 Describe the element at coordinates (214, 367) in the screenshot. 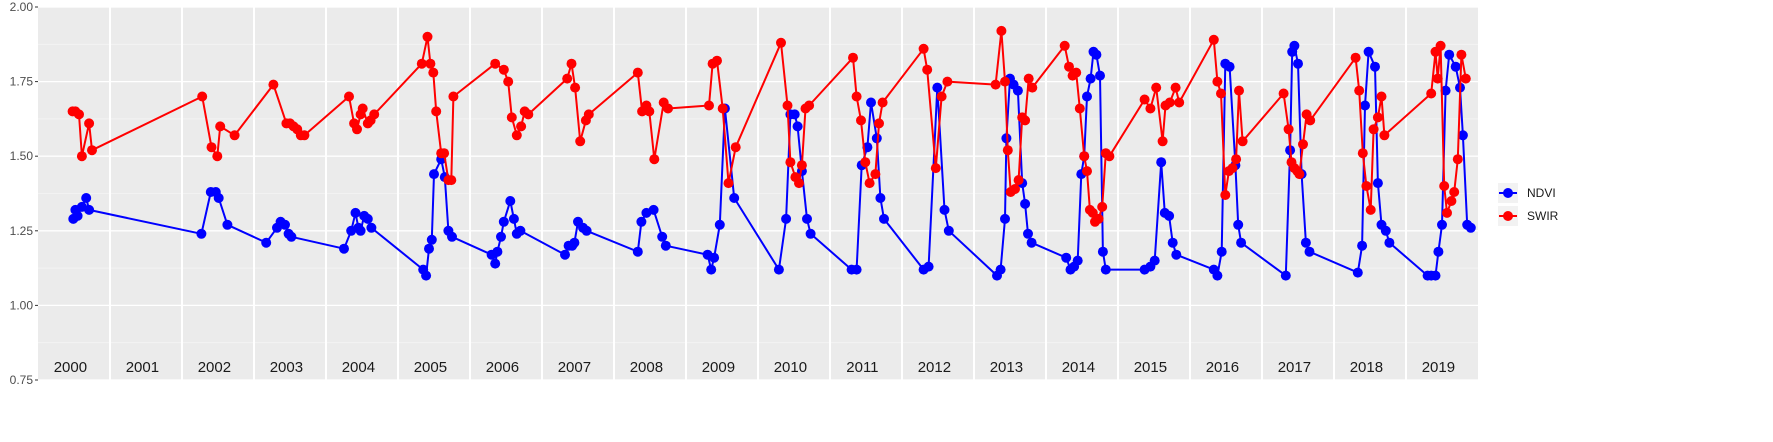

I see `year-label: 2002` at that location.